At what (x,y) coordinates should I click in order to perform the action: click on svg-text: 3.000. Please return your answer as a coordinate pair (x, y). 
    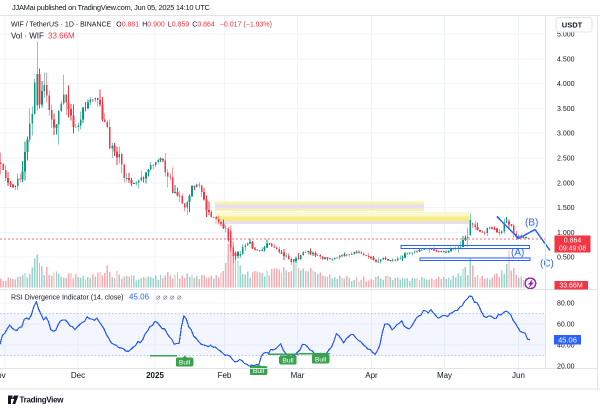
    Looking at the image, I should click on (566, 134).